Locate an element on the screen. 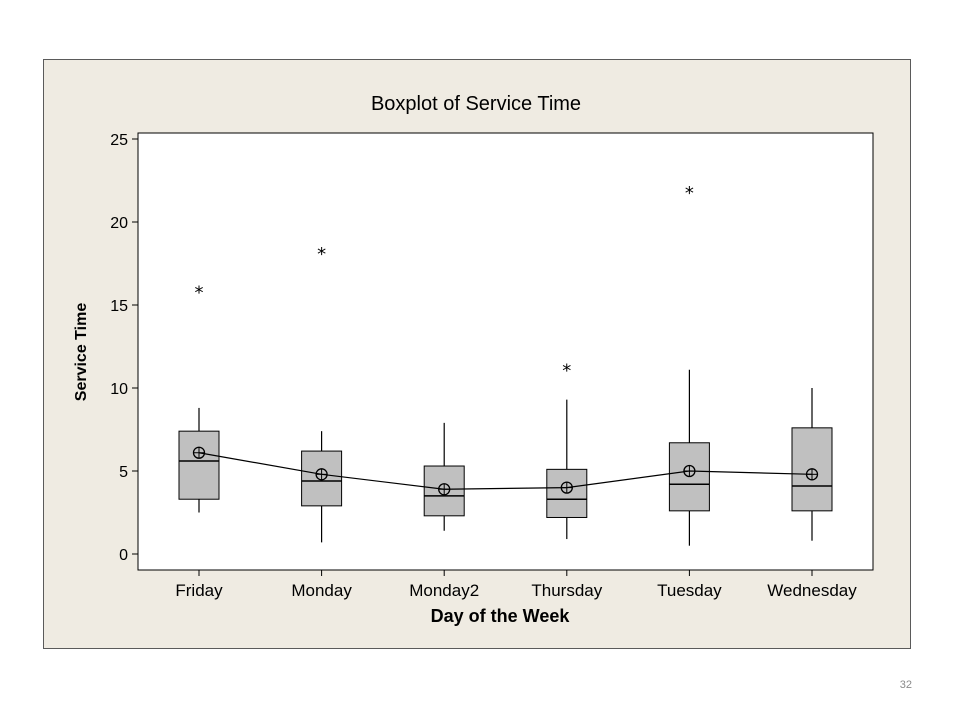 The width and height of the screenshot is (960, 720). x-tick-label: Monday2 is located at coordinates (444, 590).